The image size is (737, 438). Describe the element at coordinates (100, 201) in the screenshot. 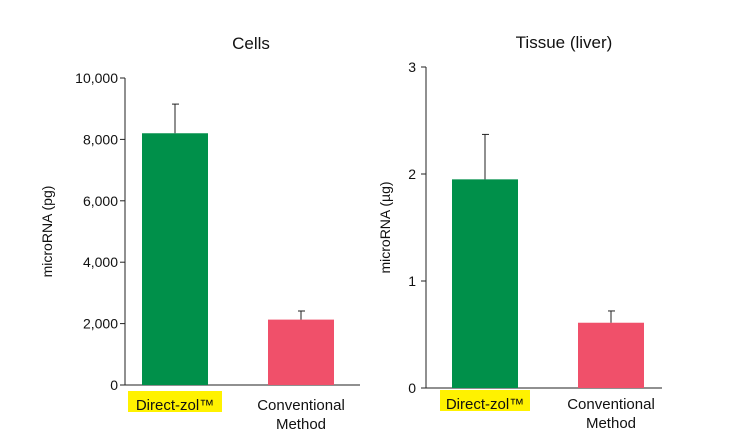

I see `y-tick-label: 6,000` at that location.